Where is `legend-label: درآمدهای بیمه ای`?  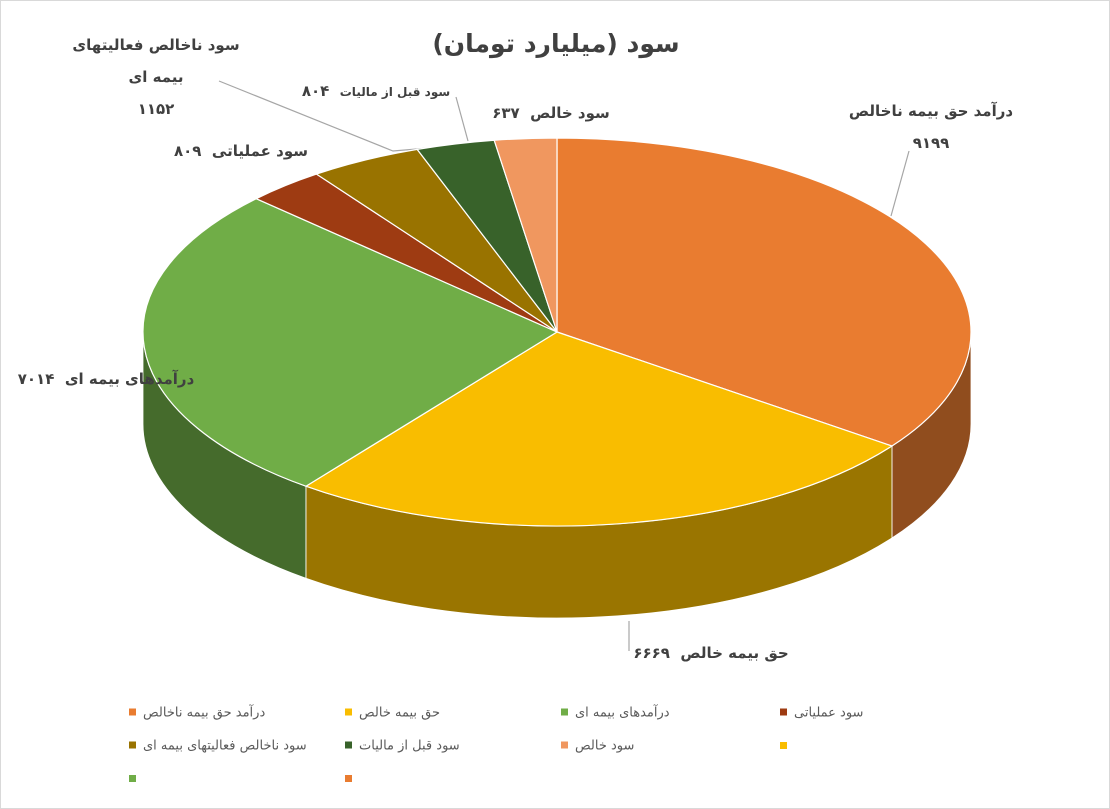 legend-label: درآمدهای بیمه ای is located at coordinates (622, 712).